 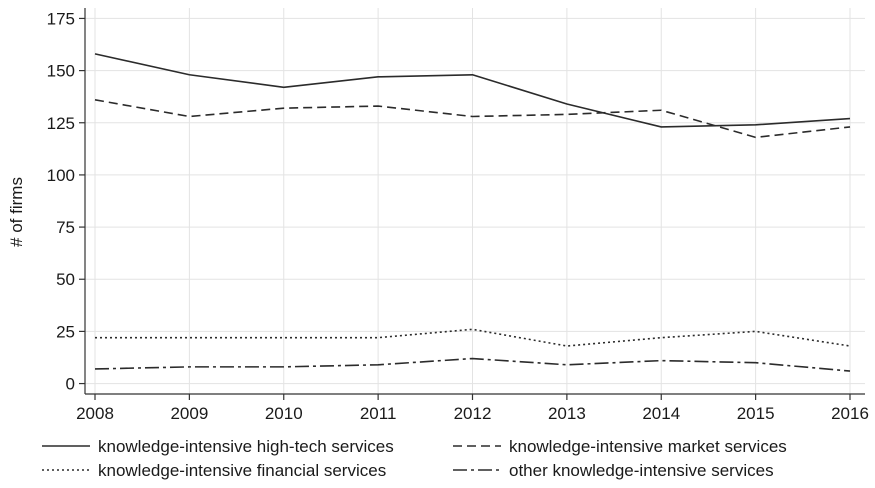 I want to click on x-tick-label: 2016, so click(x=850, y=413).